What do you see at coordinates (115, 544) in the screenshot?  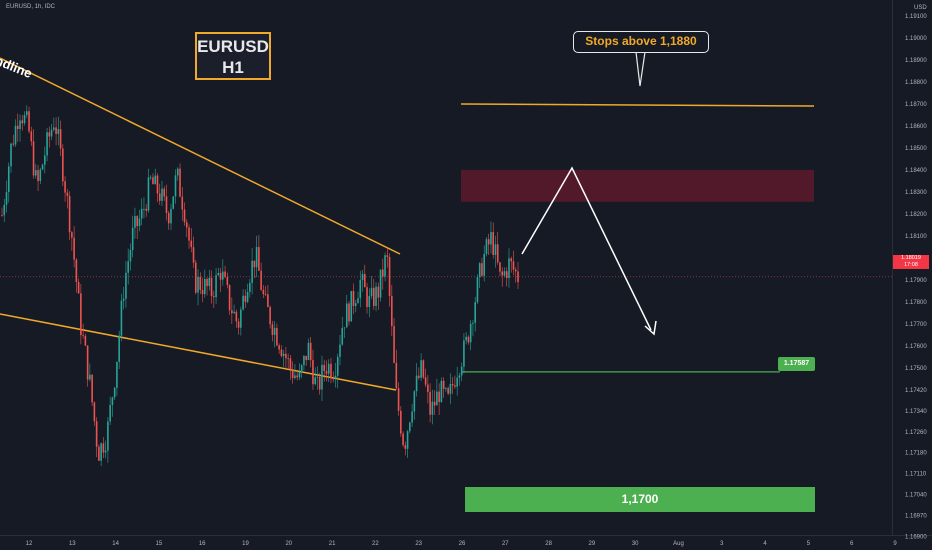 I see `x-tick-label: 14` at bounding box center [115, 544].